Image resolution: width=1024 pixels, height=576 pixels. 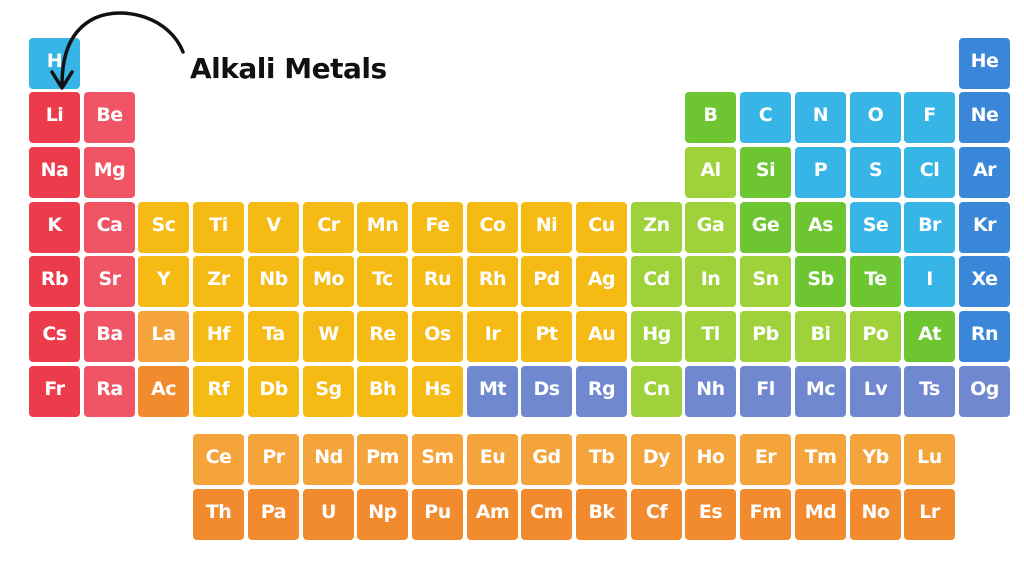 What do you see at coordinates (546, 227) in the screenshot?
I see `element-ni: Ni` at bounding box center [546, 227].